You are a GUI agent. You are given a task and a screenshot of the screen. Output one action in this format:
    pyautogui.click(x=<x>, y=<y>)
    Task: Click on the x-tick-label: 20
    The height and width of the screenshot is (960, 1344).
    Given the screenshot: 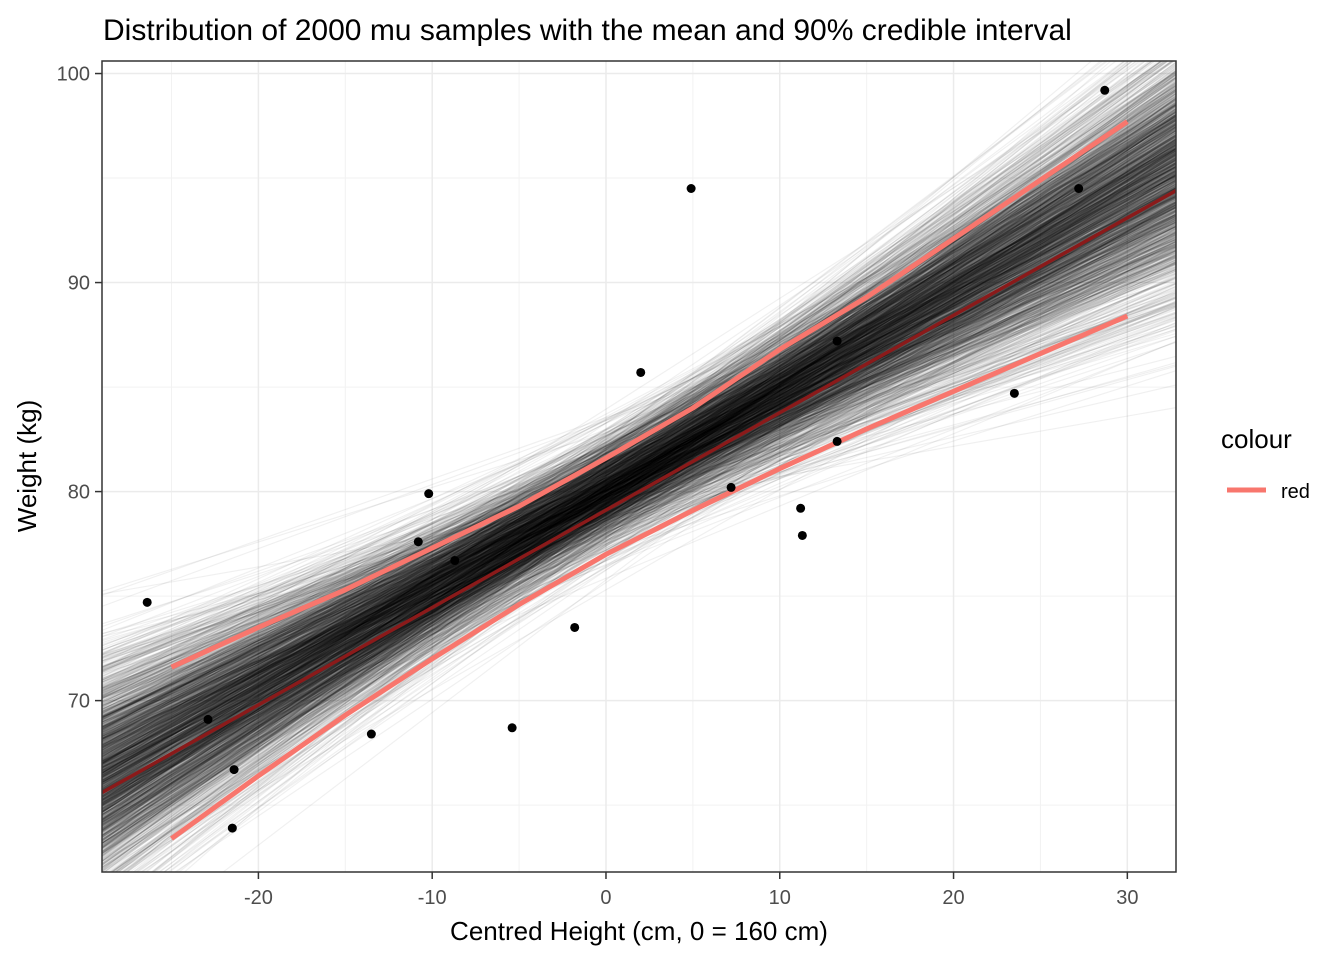 What is the action you would take?
    pyautogui.click(x=953, y=898)
    